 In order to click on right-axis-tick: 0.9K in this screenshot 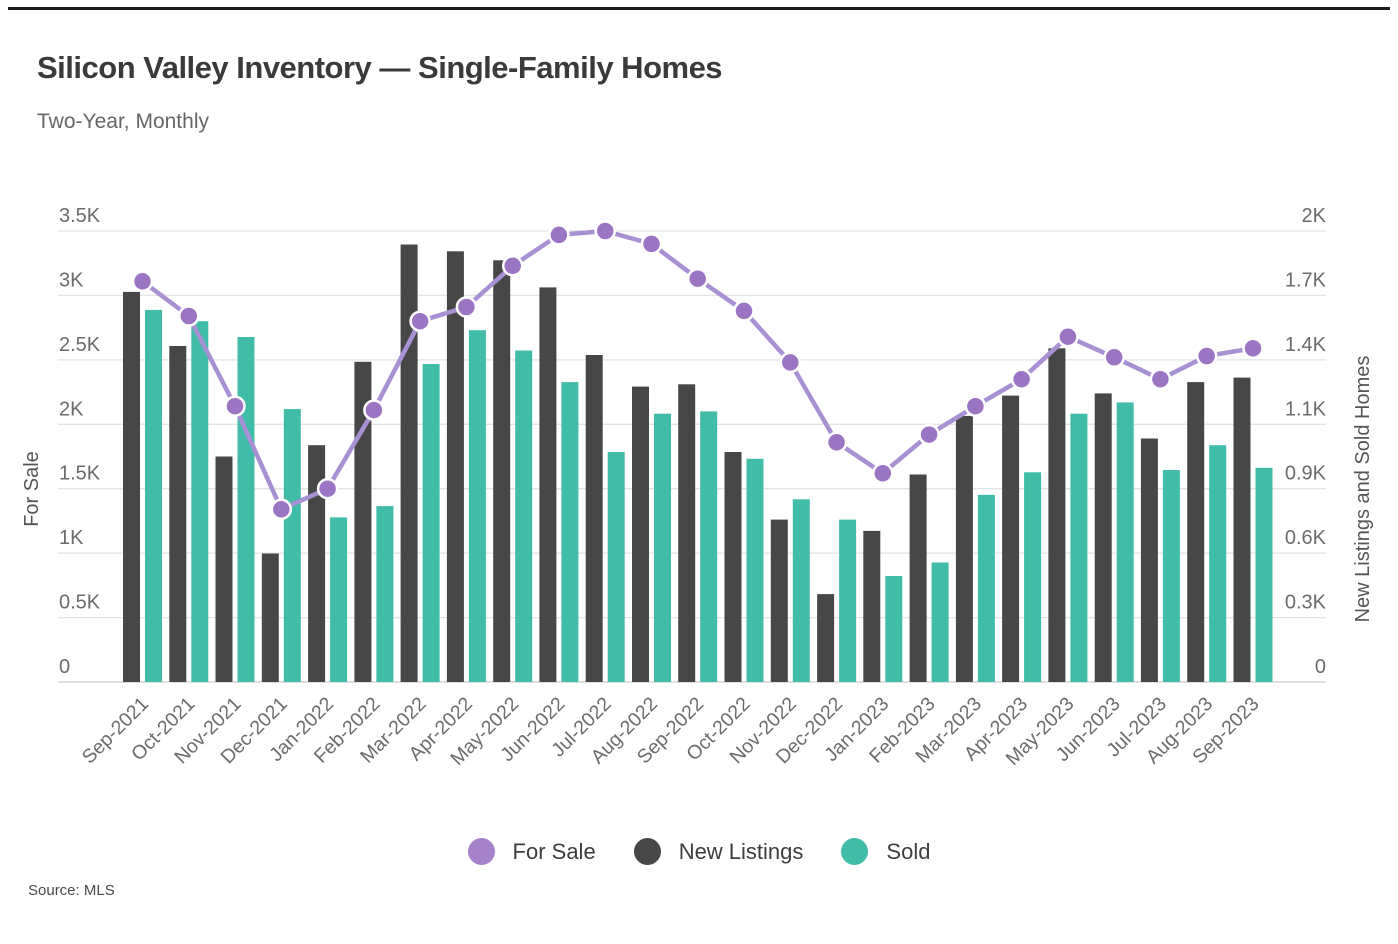, I will do `click(1306, 474)`.